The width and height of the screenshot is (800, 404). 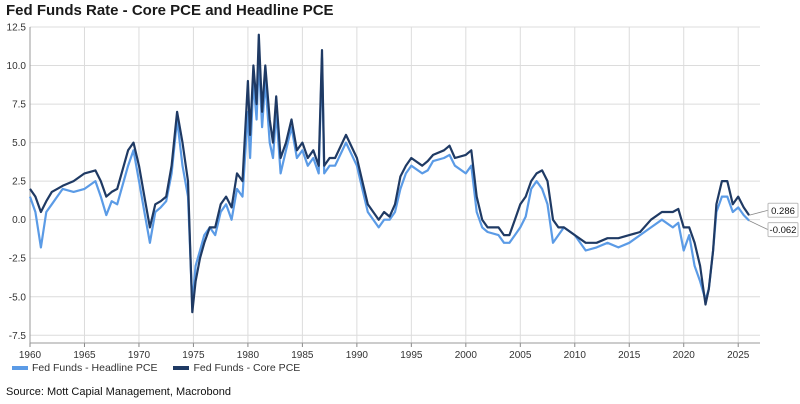 What do you see at coordinates (30, 355) in the screenshot?
I see `x-tick-label: 1960` at bounding box center [30, 355].